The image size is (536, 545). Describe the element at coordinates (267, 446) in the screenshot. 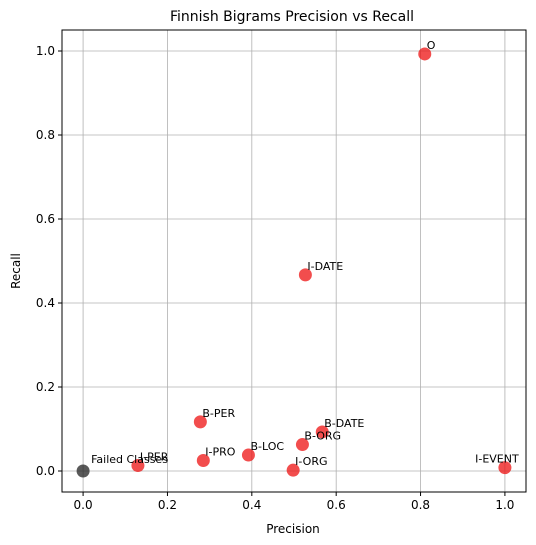

I see `point-label: B-LOC` at that location.